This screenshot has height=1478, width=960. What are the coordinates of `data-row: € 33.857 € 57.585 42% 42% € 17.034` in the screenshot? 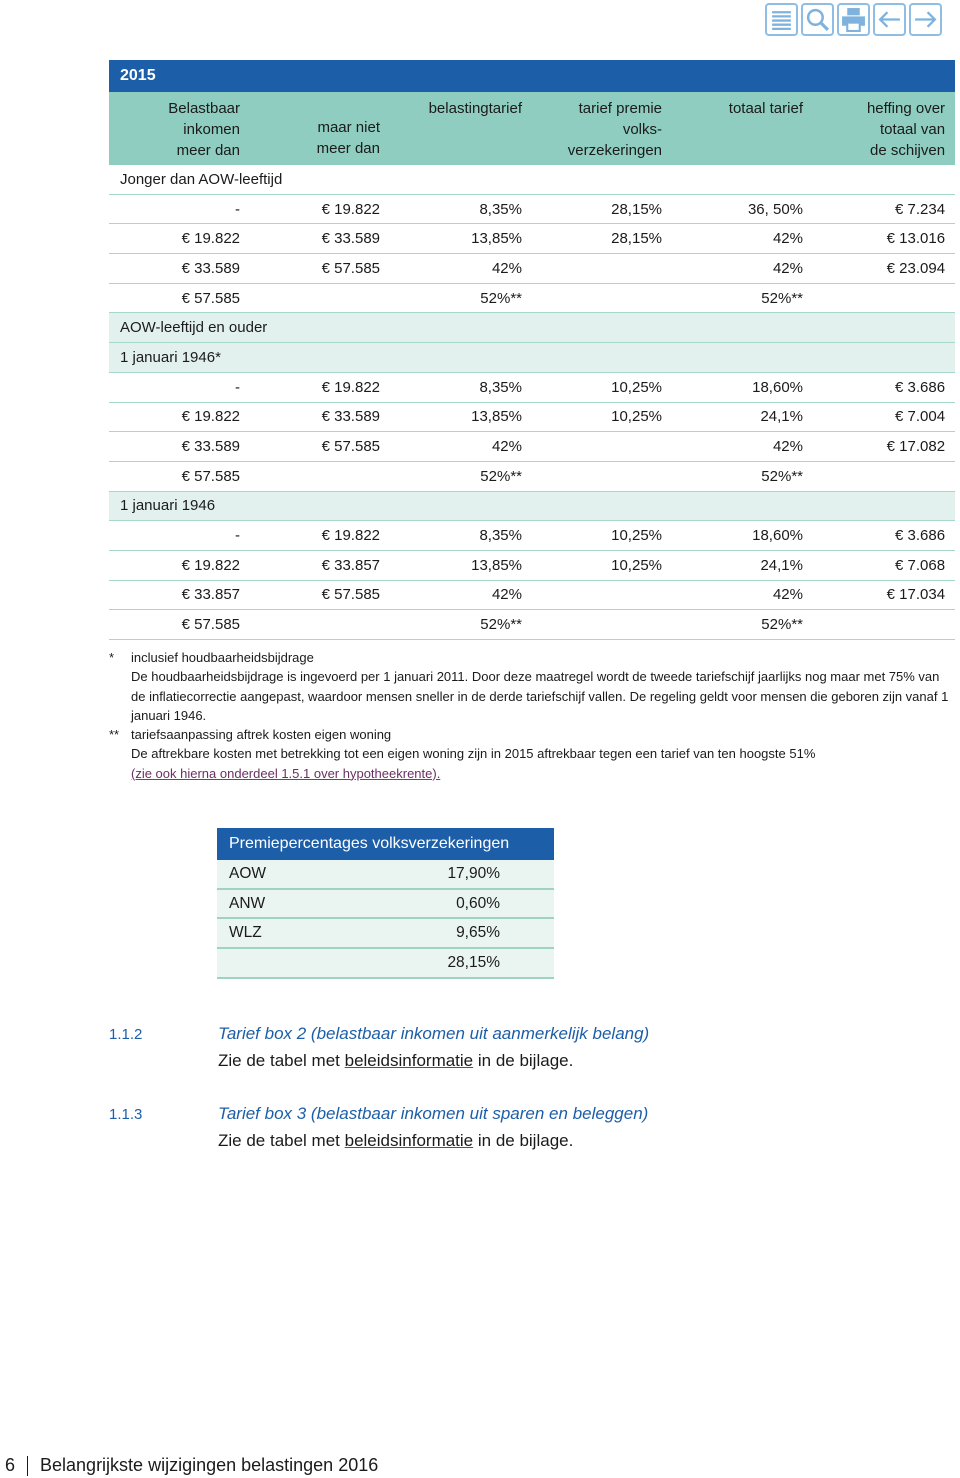 It's located at (532, 595).